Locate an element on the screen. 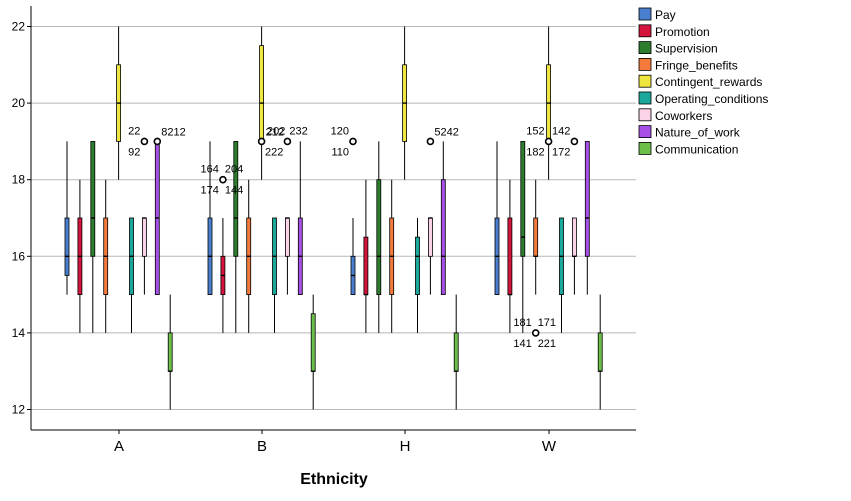 Image resolution: width=851 pixels, height=501 pixels. y-tick-label-12: 12 is located at coordinates (19, 410).